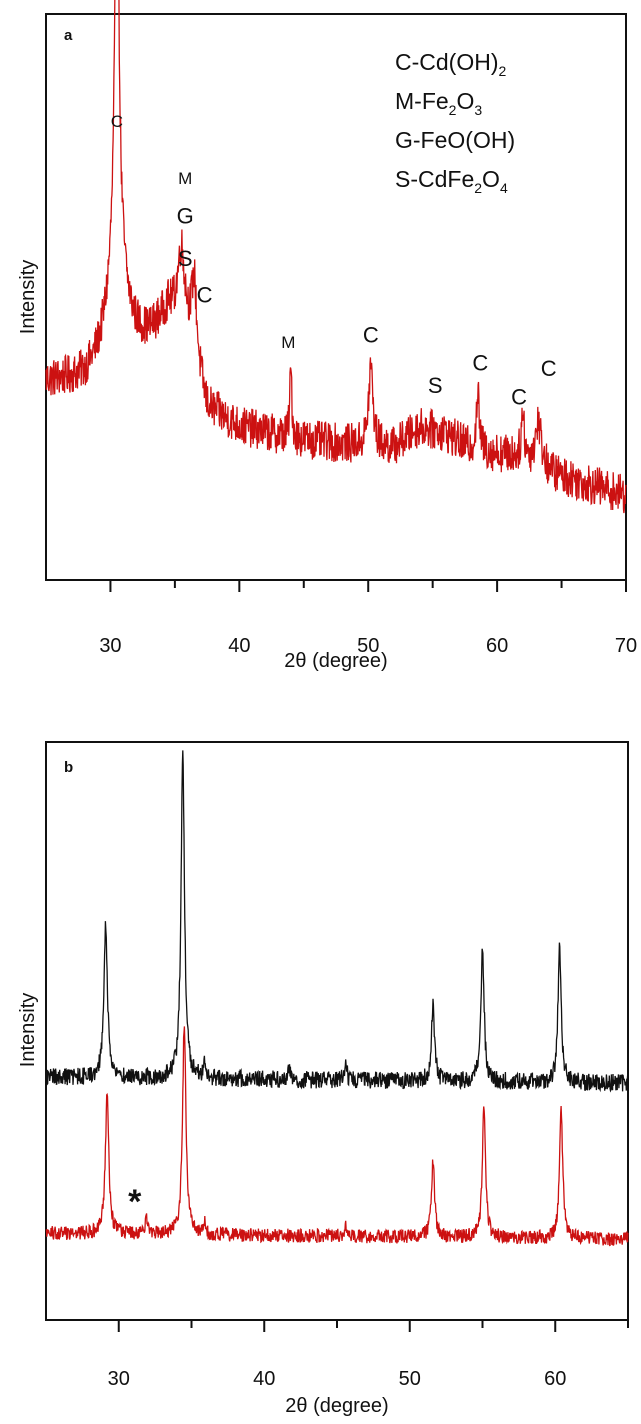  I want to click on peak-label-9-a: C, so click(480, 363).